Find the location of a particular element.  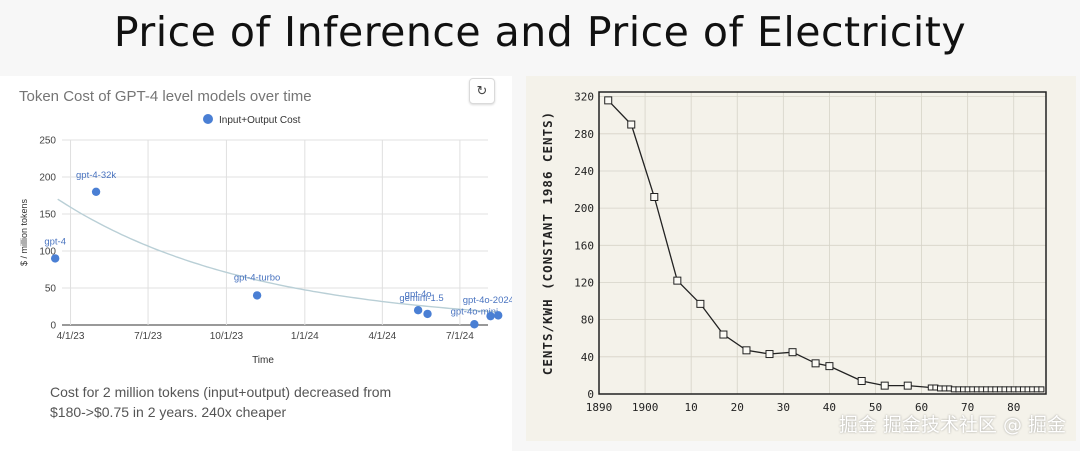

data-point-gpt-4o is located at coordinates (418, 310).